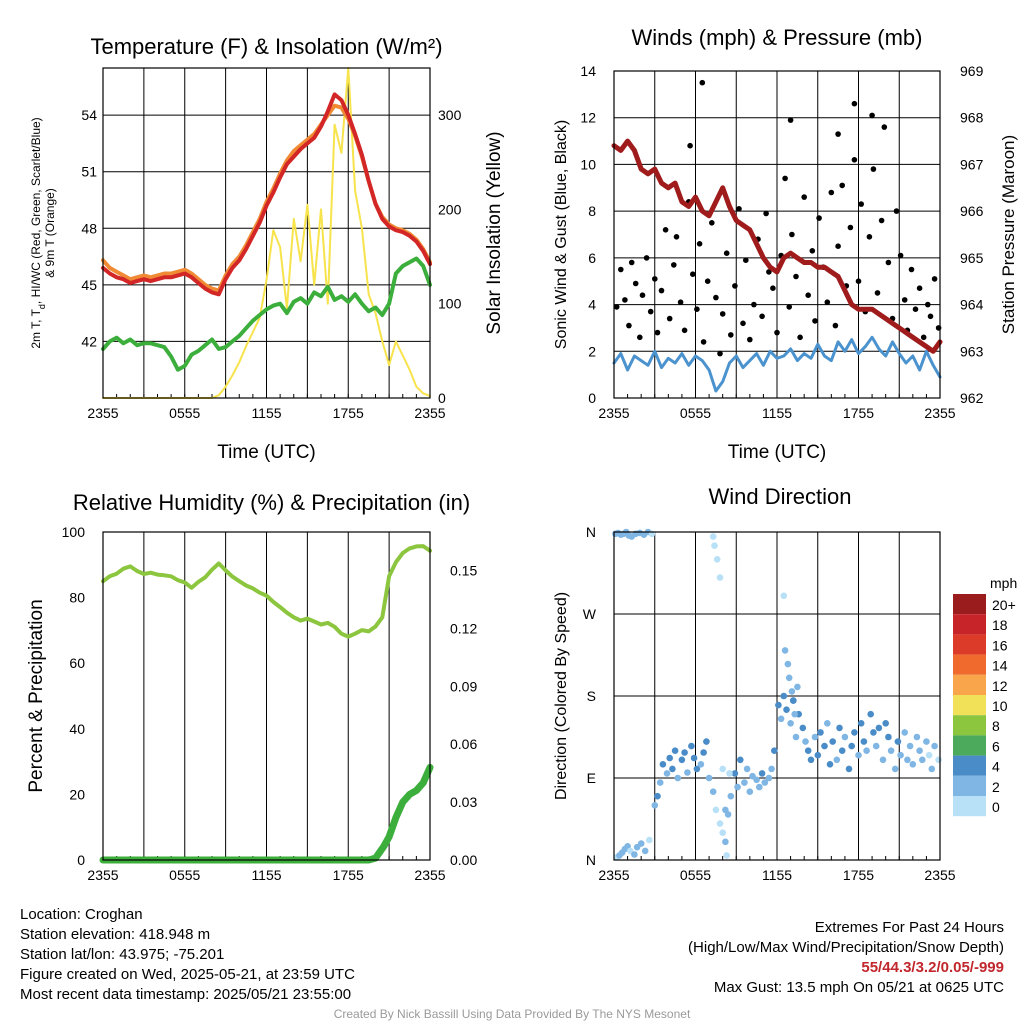 This screenshot has width=1024, height=1024. What do you see at coordinates (858, 413) in the screenshot?
I see `x-tick-label: 1755` at bounding box center [858, 413].